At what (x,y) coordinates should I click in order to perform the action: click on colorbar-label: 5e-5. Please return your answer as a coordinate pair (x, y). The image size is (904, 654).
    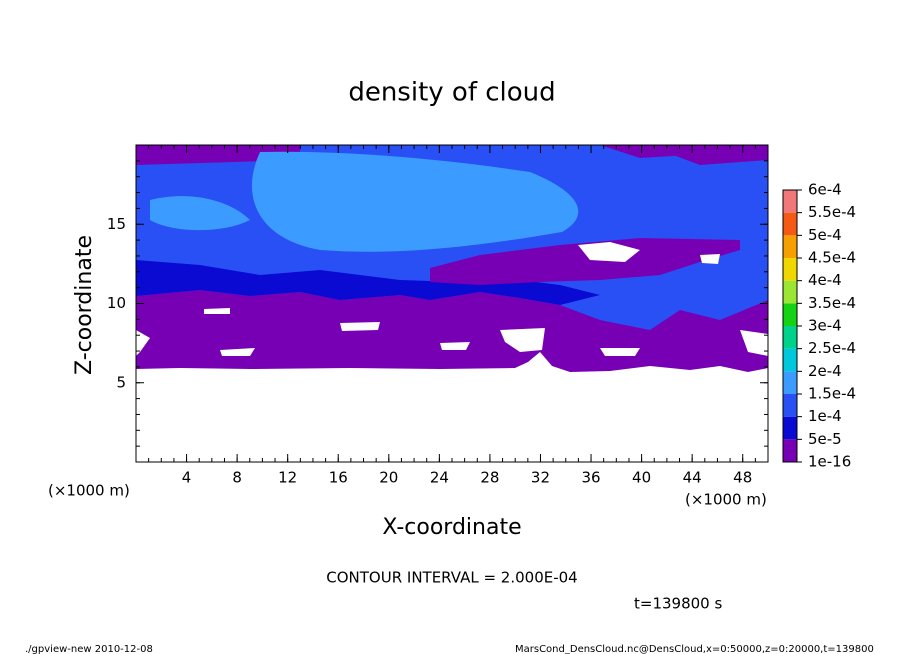
    Looking at the image, I should click on (825, 439).